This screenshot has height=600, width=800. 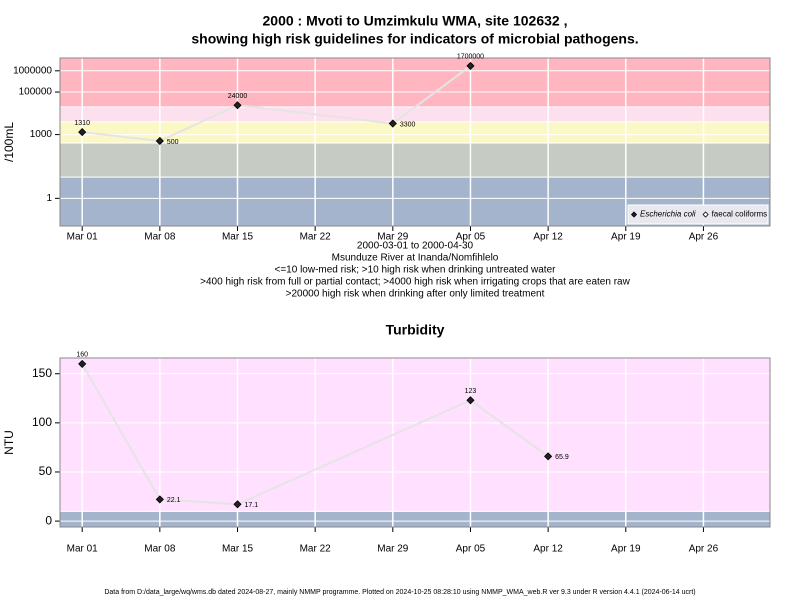 What do you see at coordinates (415, 258) in the screenshot?
I see `annotation: Msunduze River at Inanda/Nomfihlelo` at bounding box center [415, 258].